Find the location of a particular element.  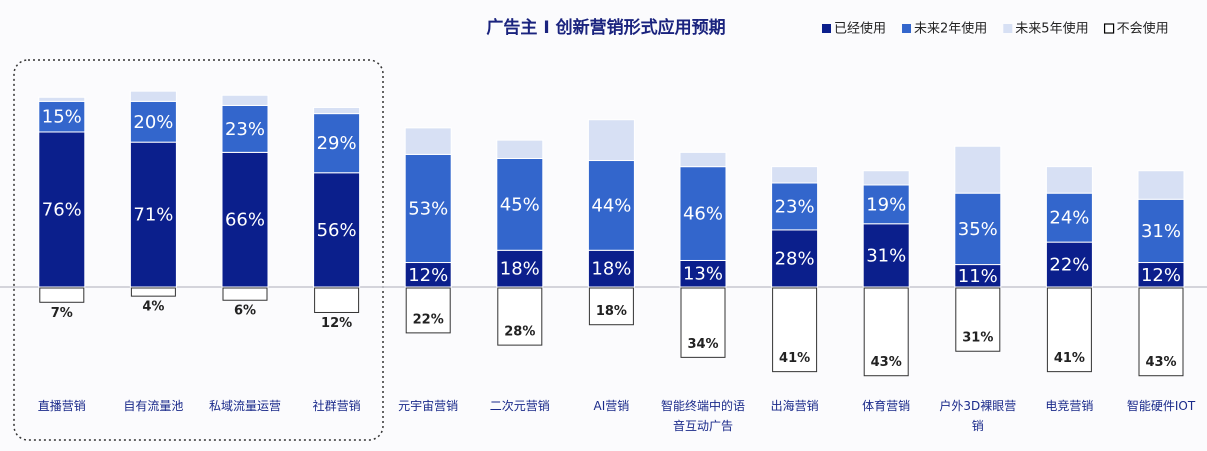

x-tick-label: AI营销 is located at coordinates (611, 406).